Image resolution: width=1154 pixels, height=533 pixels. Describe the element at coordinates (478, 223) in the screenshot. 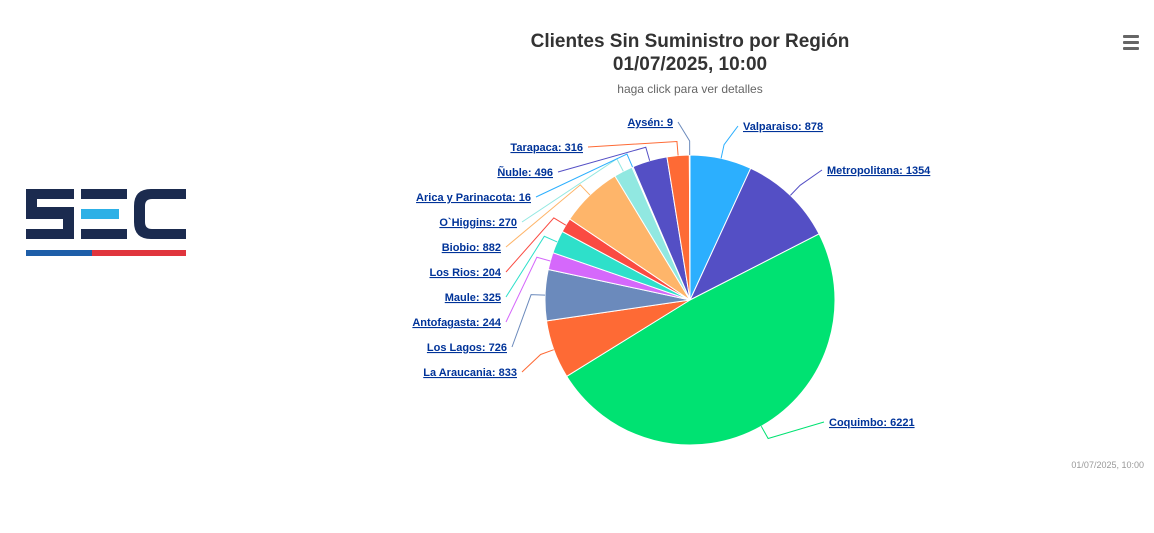

I see `pie-label-o-higgins: O`Higgins: 270` at that location.